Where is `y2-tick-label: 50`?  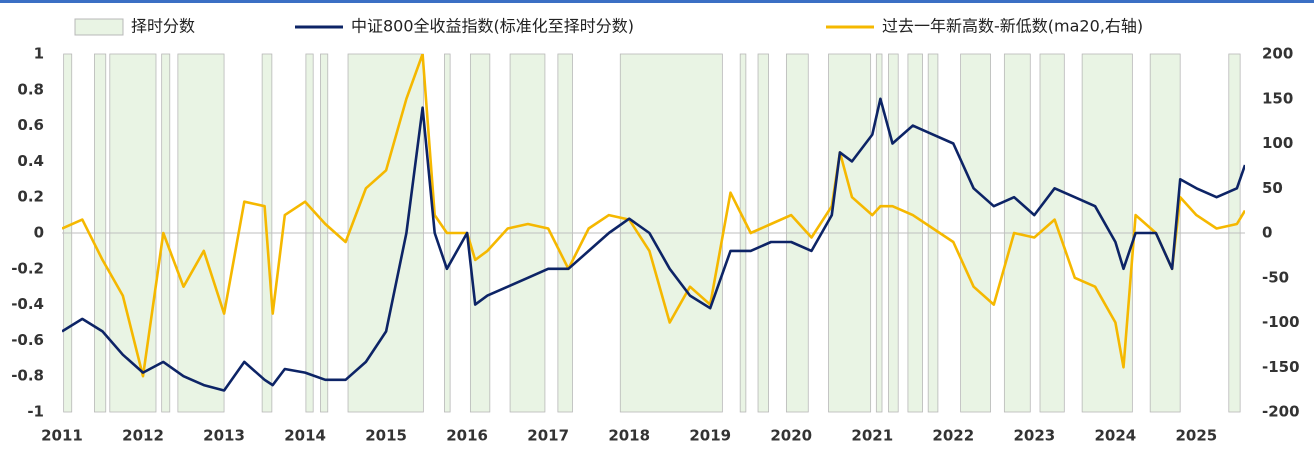
y2-tick-label: 50 is located at coordinates (1272, 188).